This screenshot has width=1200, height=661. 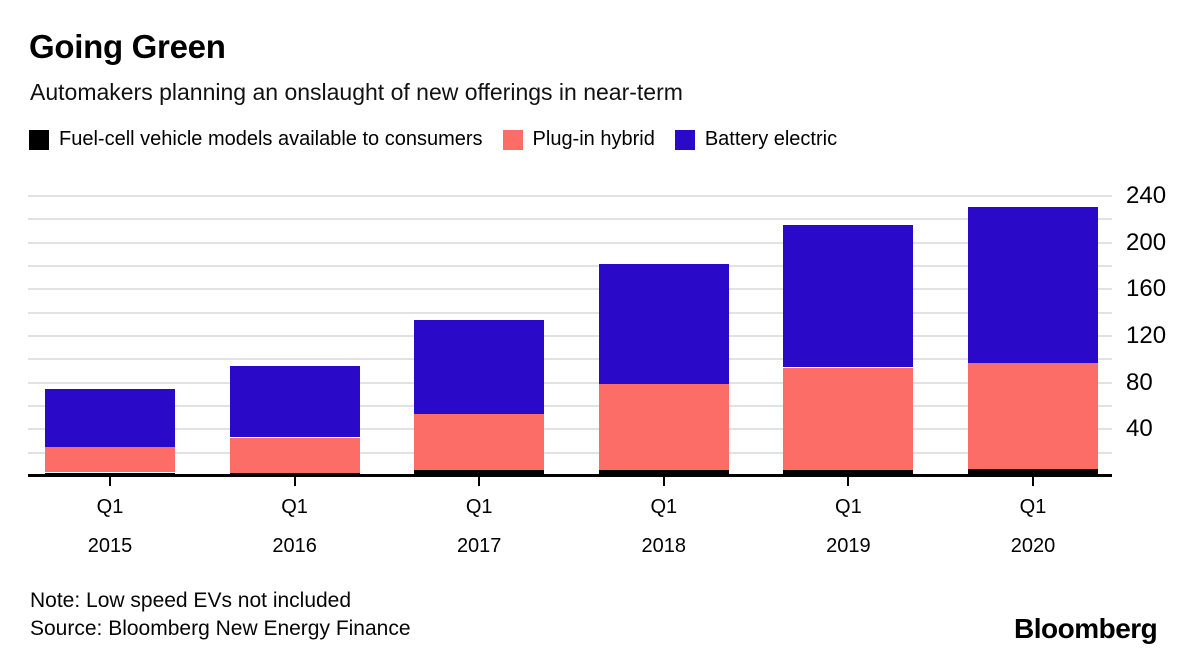 What do you see at coordinates (771, 139) in the screenshot?
I see `legend-label-battery-electric: Battery electric` at bounding box center [771, 139].